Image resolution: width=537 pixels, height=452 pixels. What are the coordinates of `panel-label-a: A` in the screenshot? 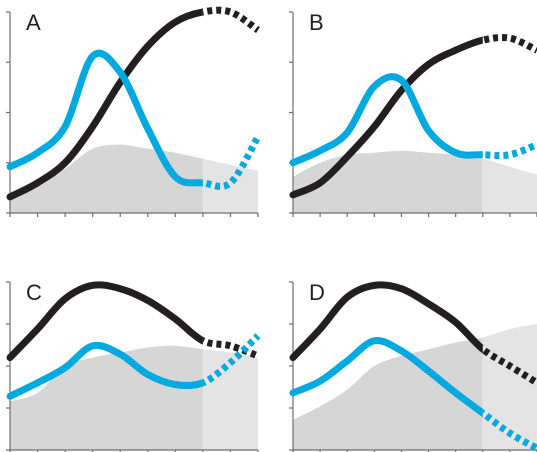 It's located at (33, 22).